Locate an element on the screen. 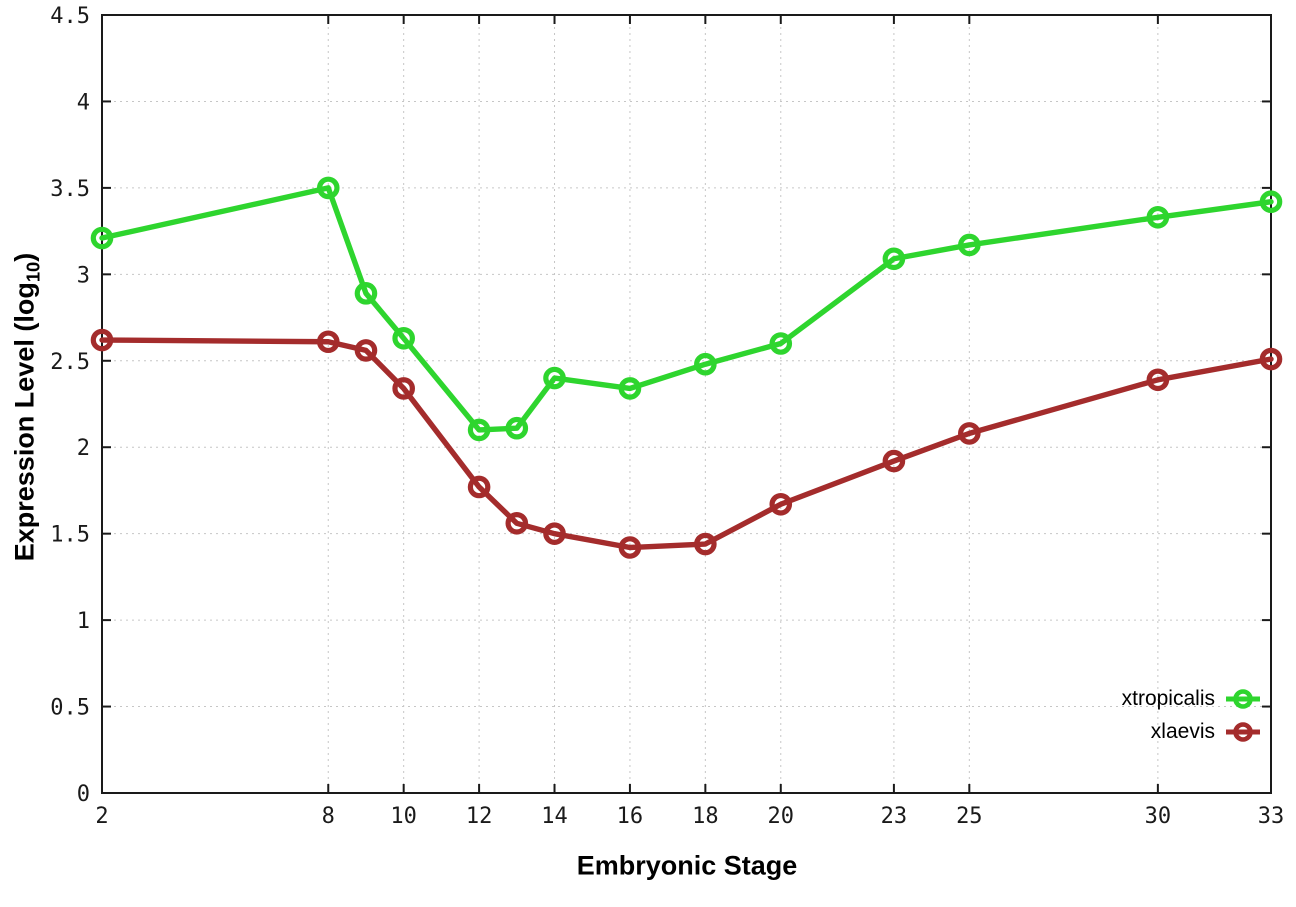  x-tick-label: 18 is located at coordinates (705, 816).